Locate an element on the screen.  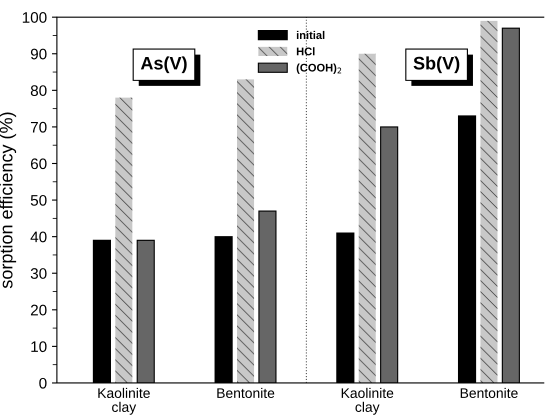
annotation: Sb(V) is located at coordinates (437, 65).